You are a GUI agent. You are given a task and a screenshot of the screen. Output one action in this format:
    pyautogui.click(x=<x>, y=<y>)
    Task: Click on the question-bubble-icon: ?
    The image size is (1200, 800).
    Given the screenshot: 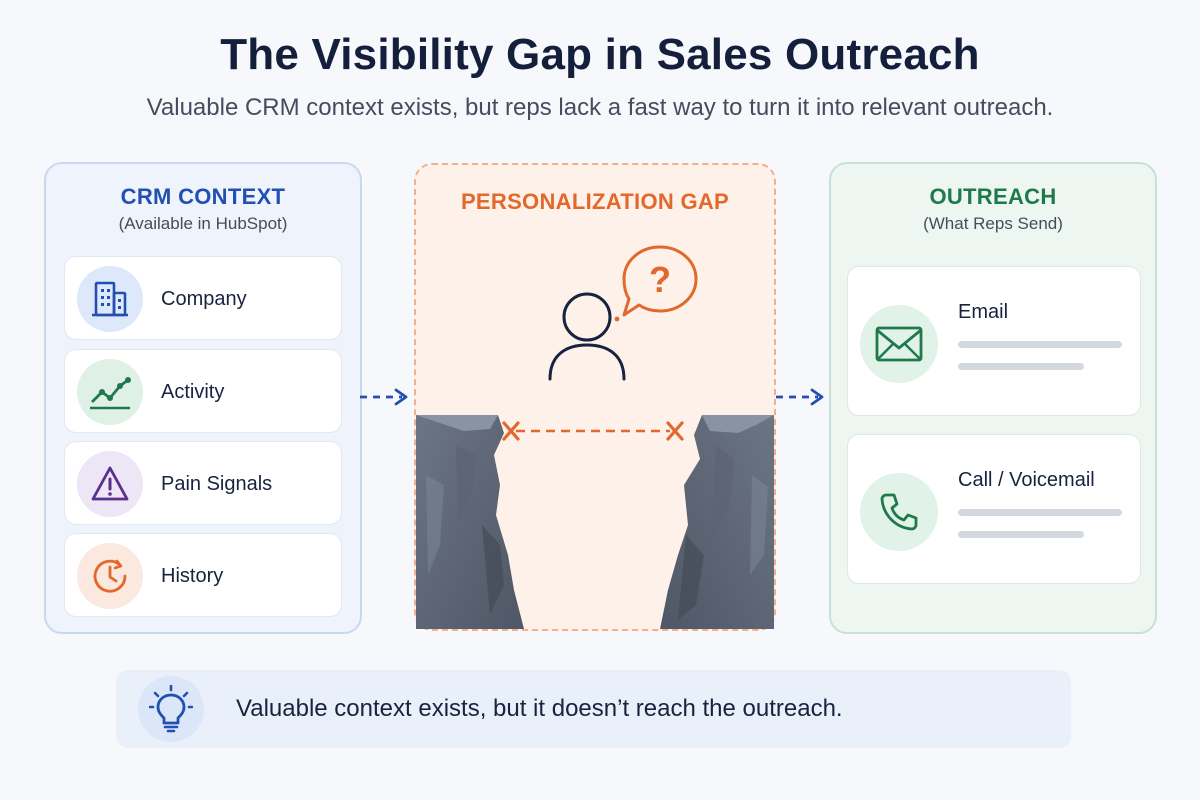 What is the action you would take?
    pyautogui.click(x=656, y=283)
    